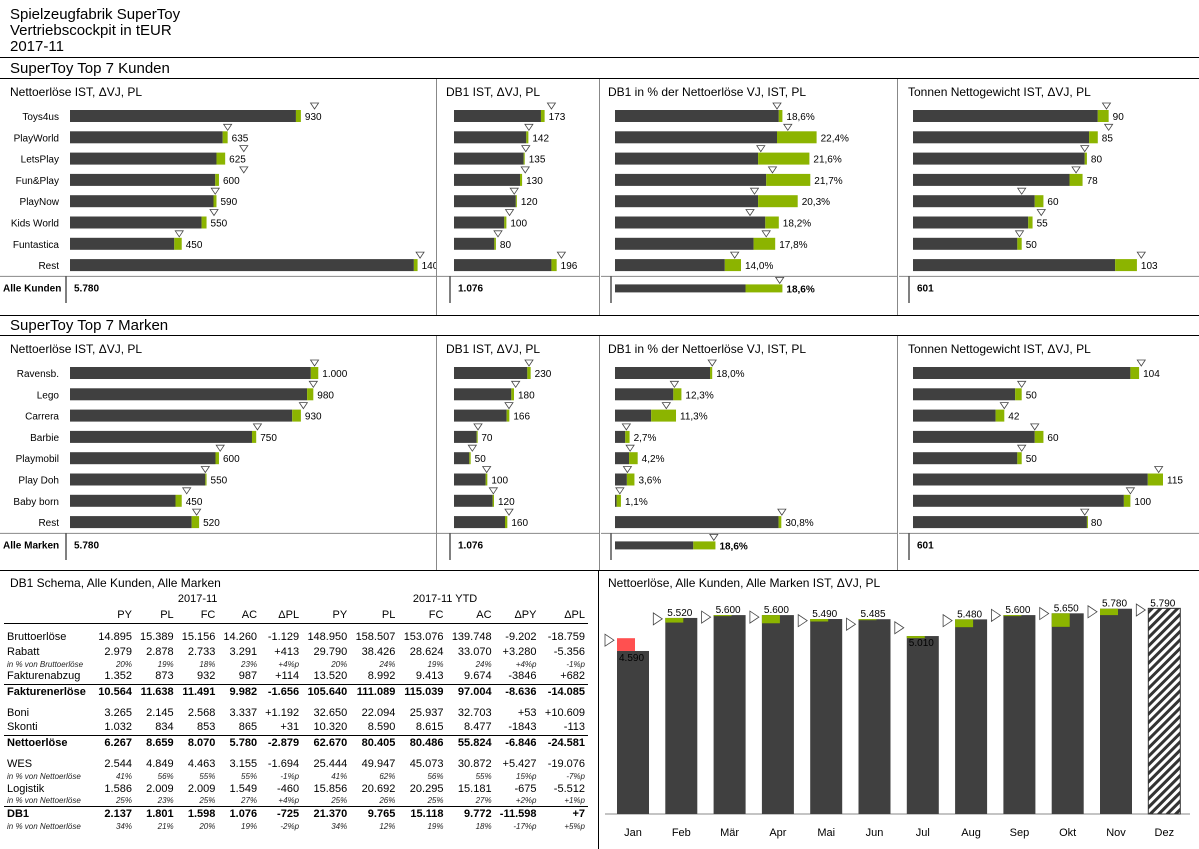 The width and height of the screenshot is (1199, 849). I want to click on table-cell: 15.156, so click(198, 636).